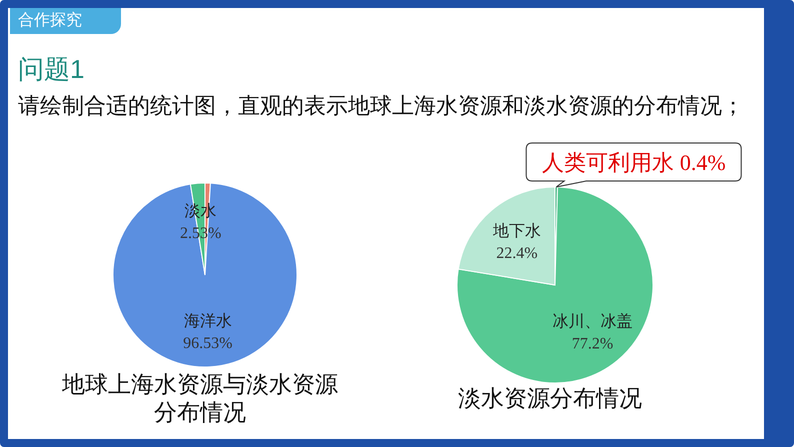  I want to click on data-label: 96.53%, so click(207, 343).